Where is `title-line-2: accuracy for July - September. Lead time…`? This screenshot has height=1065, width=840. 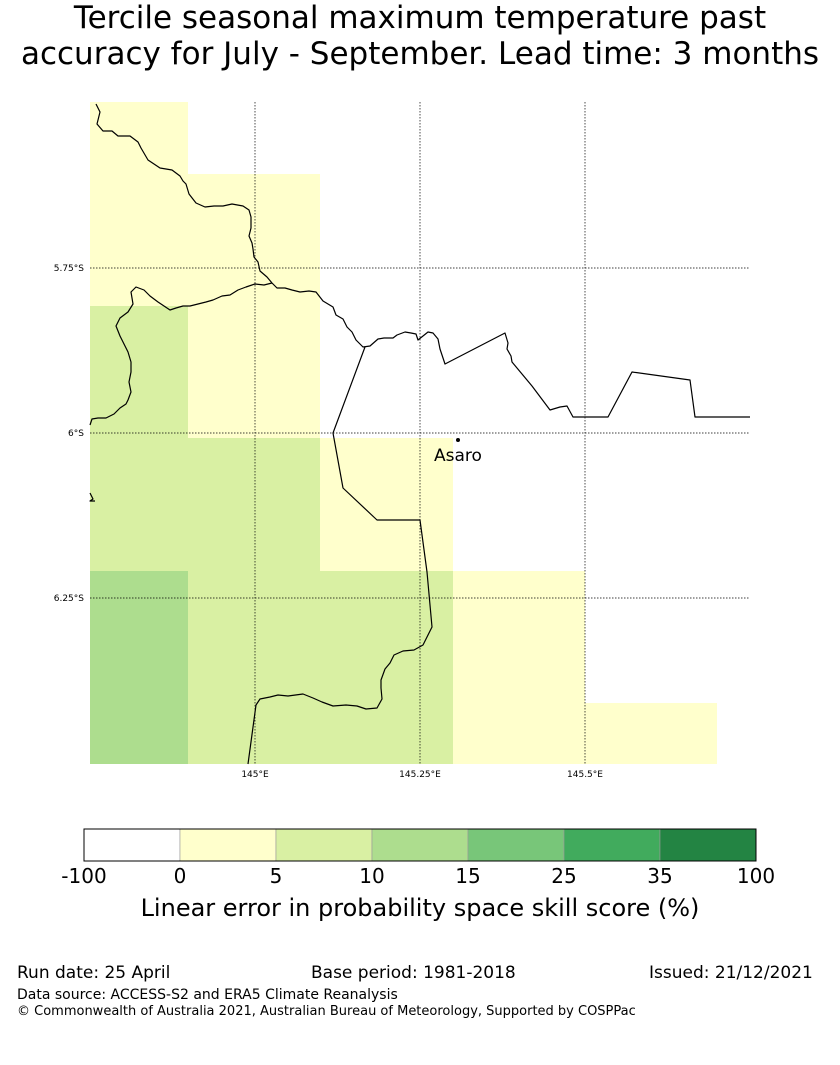
title-line-2: accuracy for July - September. Lead time… is located at coordinates (420, 54).